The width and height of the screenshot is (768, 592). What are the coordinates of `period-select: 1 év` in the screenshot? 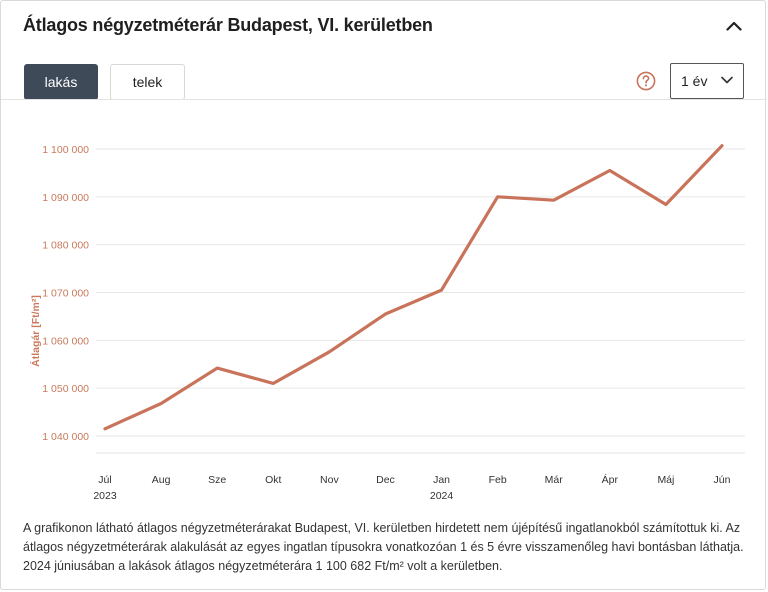 It's located at (707, 81).